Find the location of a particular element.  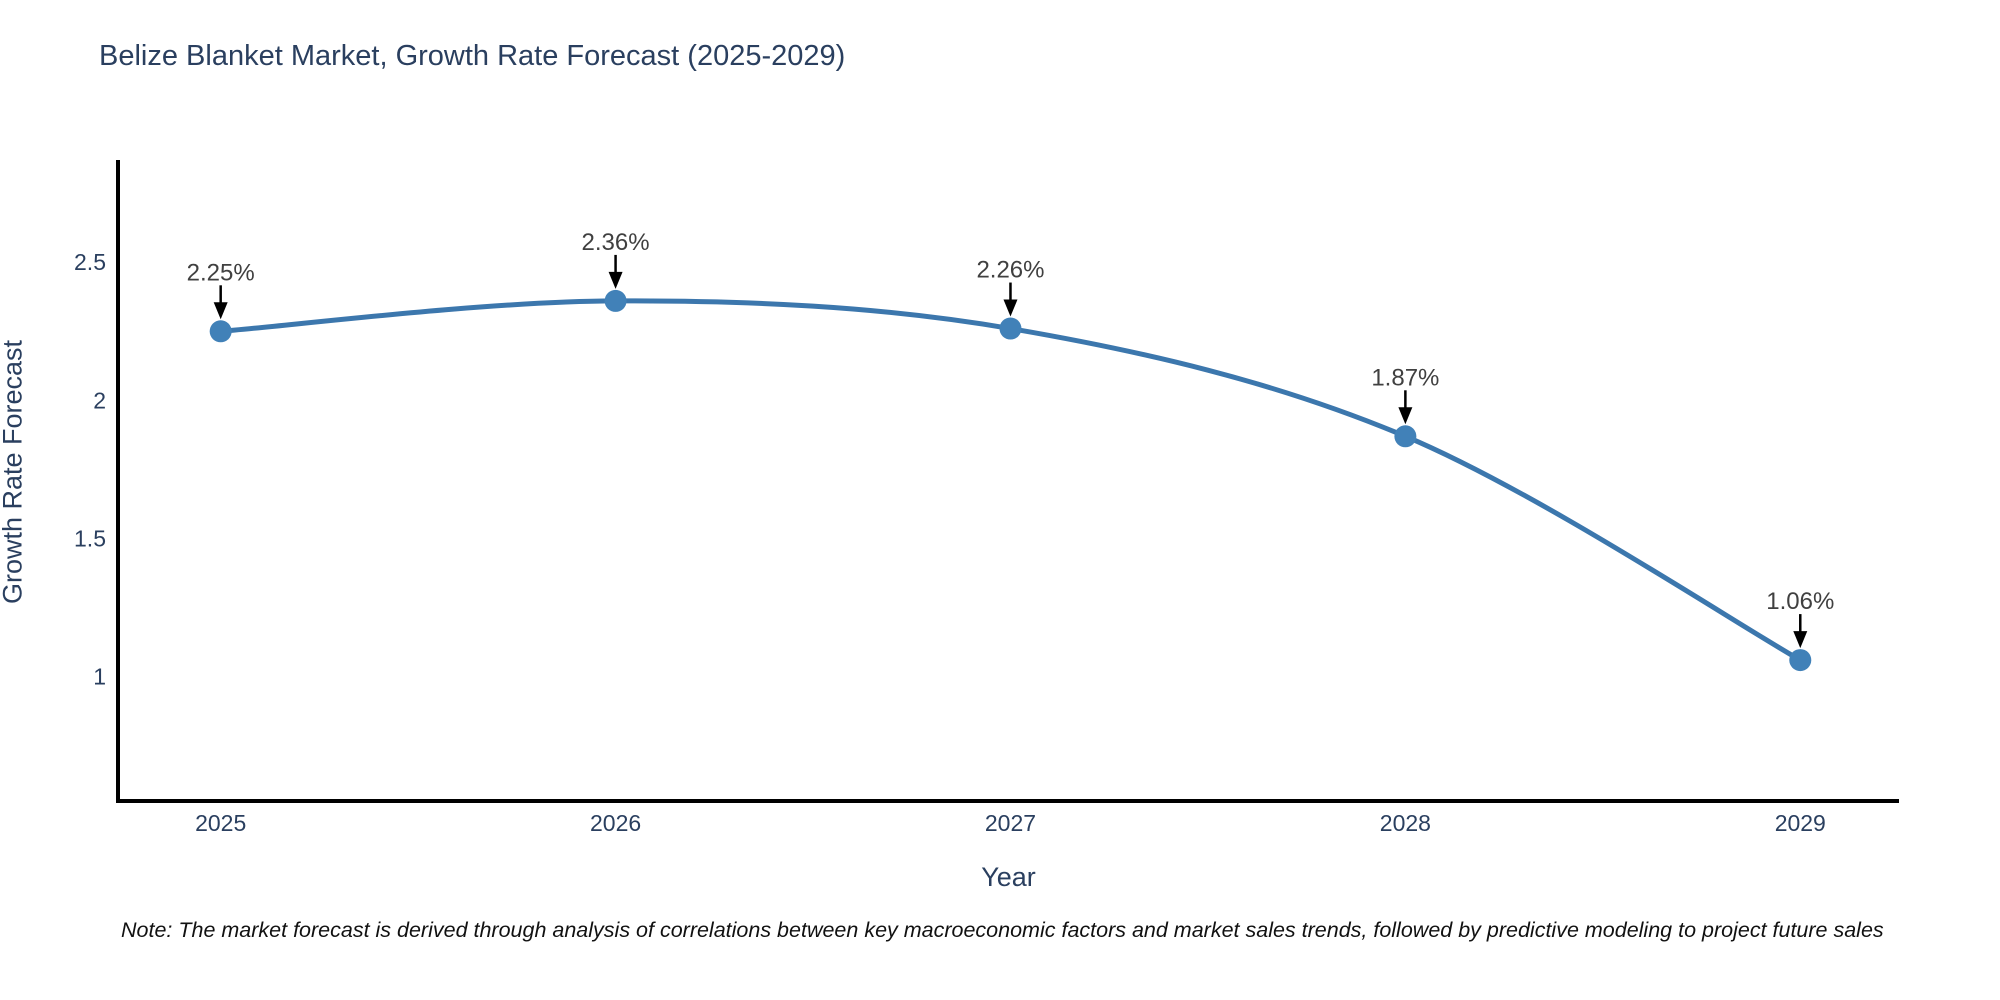

point-annotation-label: 2.36% is located at coordinates (616, 242).